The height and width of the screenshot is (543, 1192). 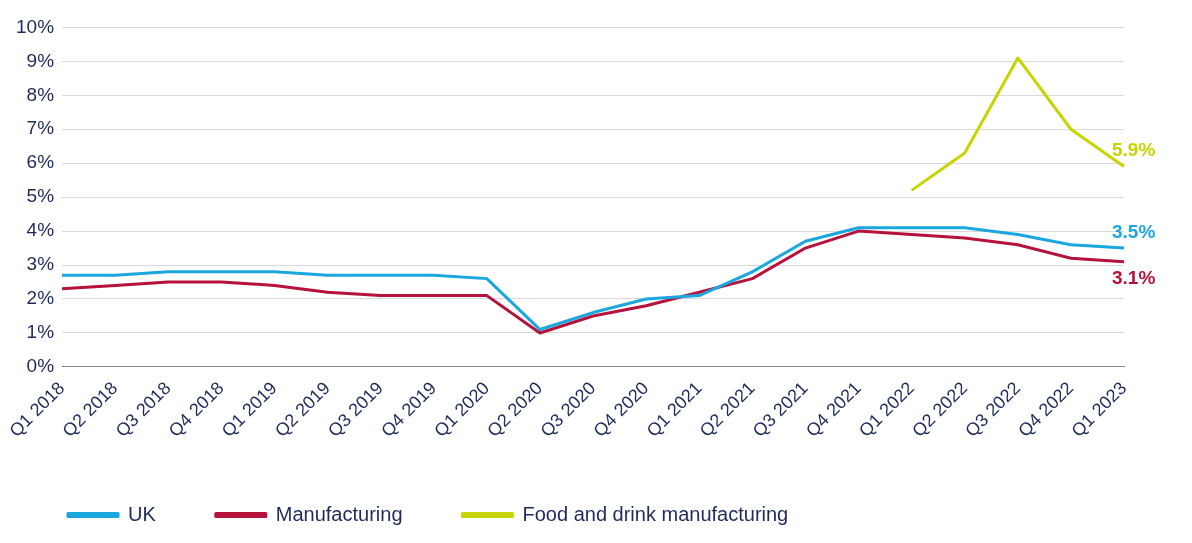 I want to click on y-tick-label: 4%, so click(x=40, y=230).